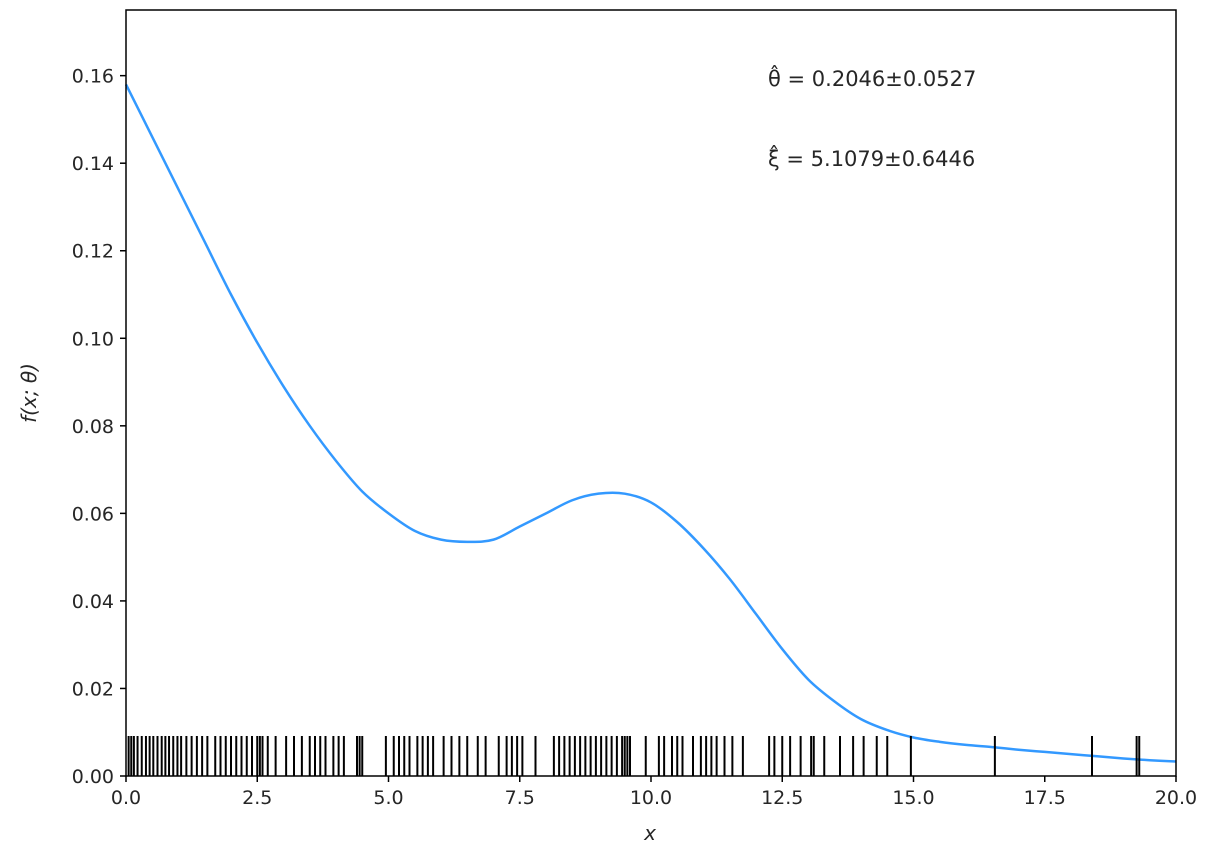  What do you see at coordinates (93, 164) in the screenshot?
I see `y-tick-label: 0.14` at bounding box center [93, 164].